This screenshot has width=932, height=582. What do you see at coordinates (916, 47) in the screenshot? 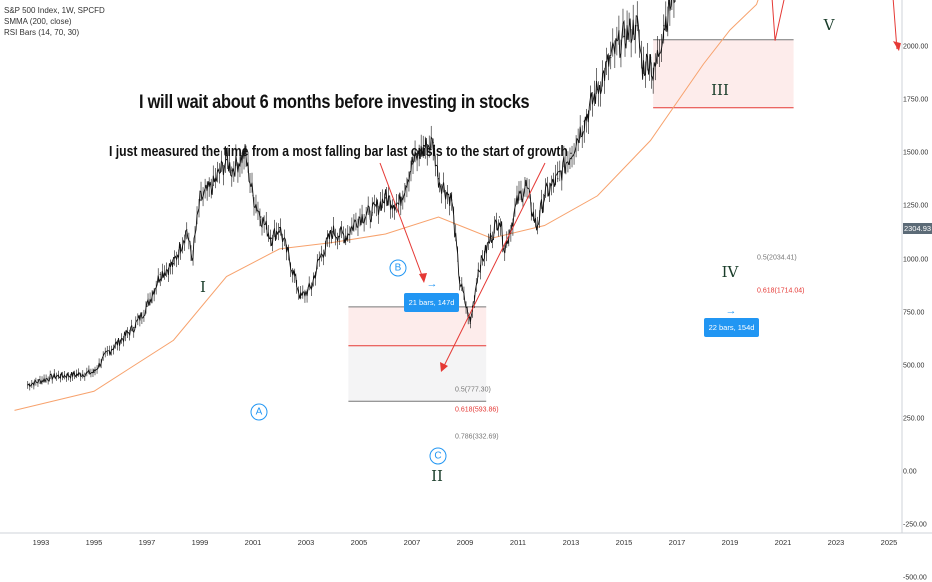
I see `y-tick-label: 2000.00` at bounding box center [916, 47].